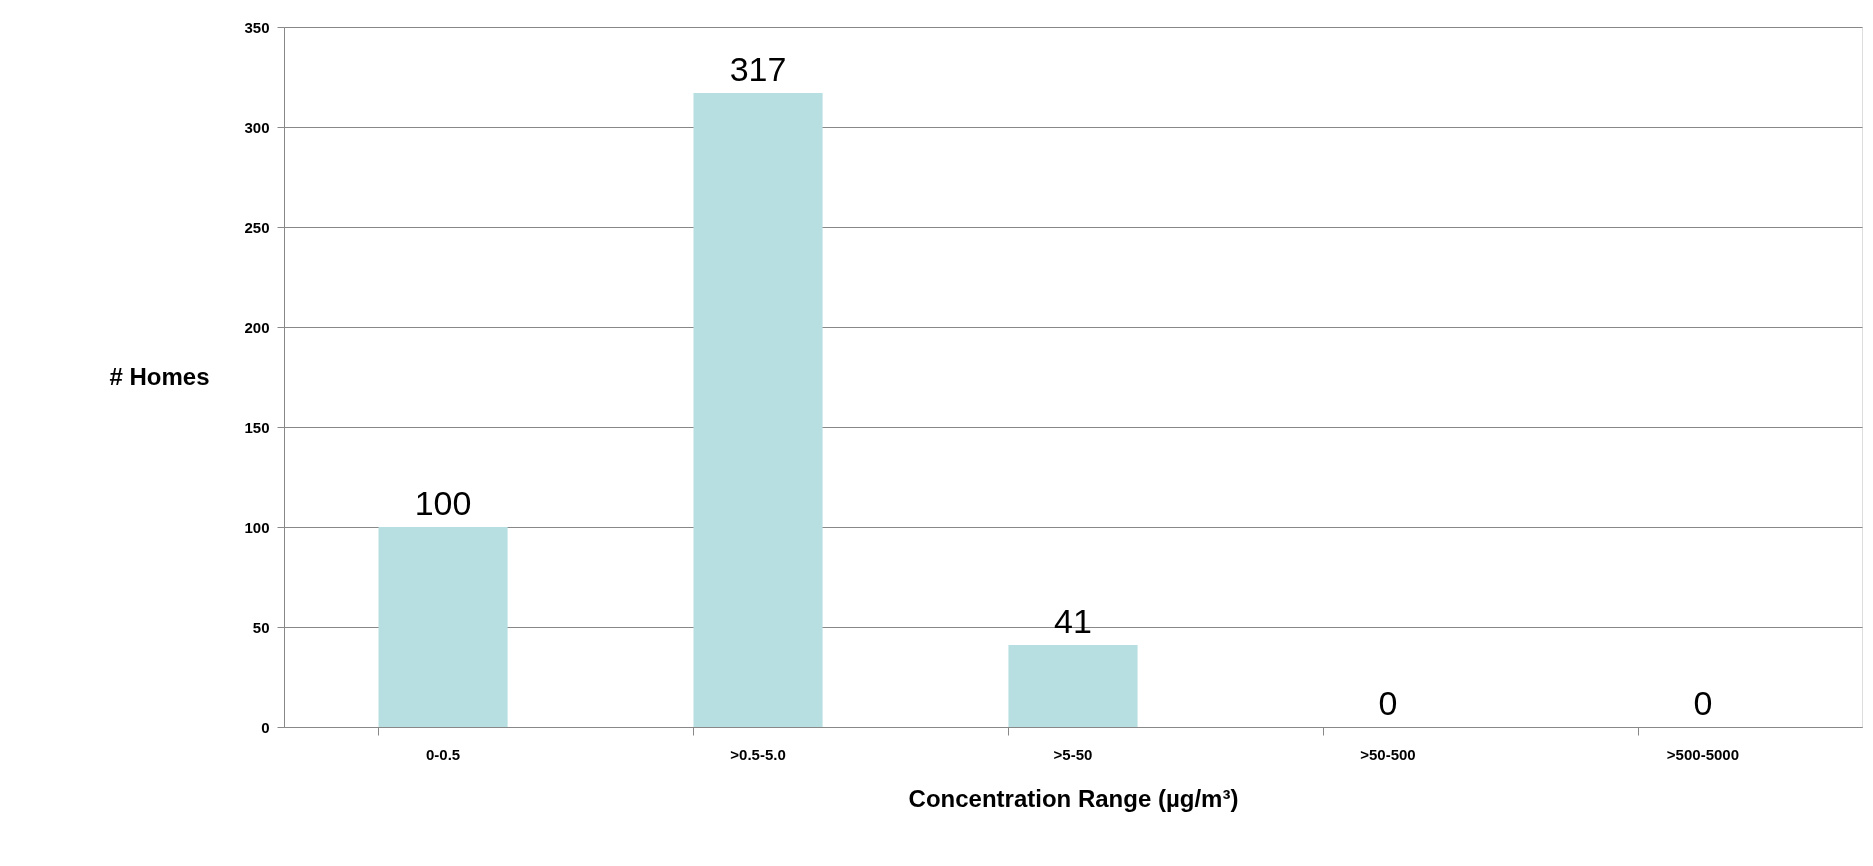  Describe the element at coordinates (257, 427) in the screenshot. I see `y-tick-label: 150` at that location.